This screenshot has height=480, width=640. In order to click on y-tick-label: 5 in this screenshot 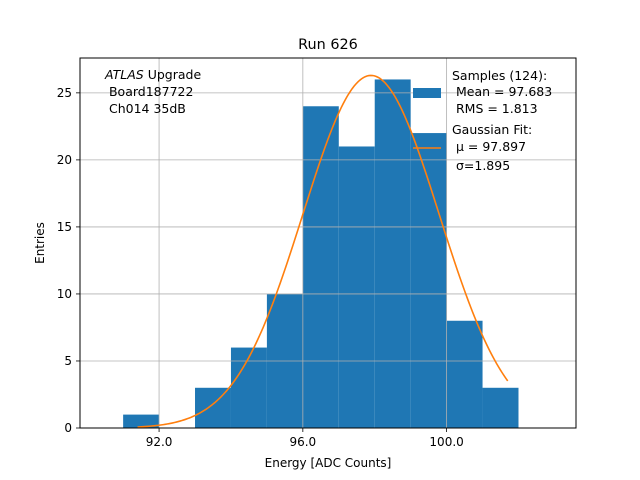, I will do `click(68, 361)`.